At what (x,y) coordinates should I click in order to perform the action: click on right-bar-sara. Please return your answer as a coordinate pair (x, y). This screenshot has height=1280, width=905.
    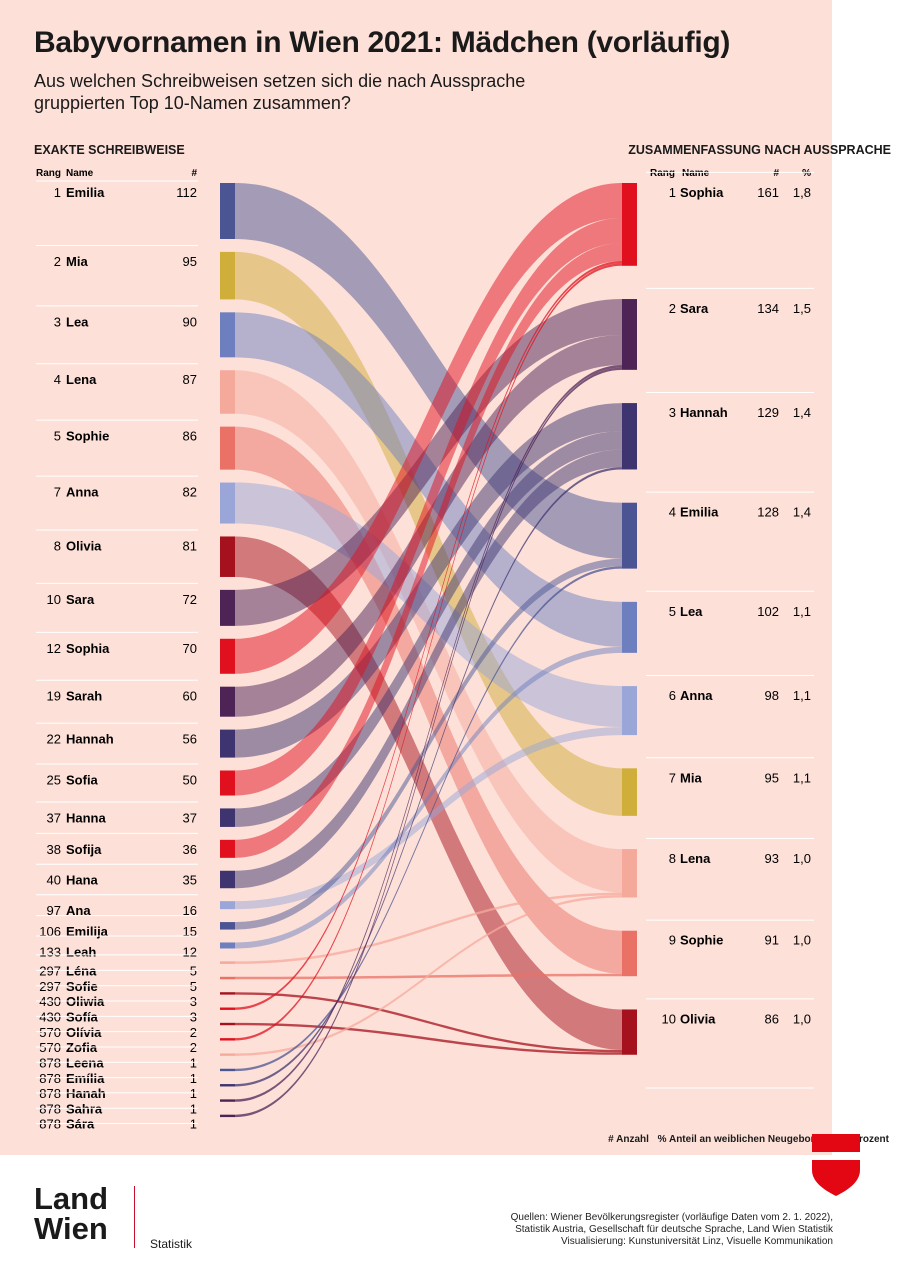
    Looking at the image, I should click on (629, 334).